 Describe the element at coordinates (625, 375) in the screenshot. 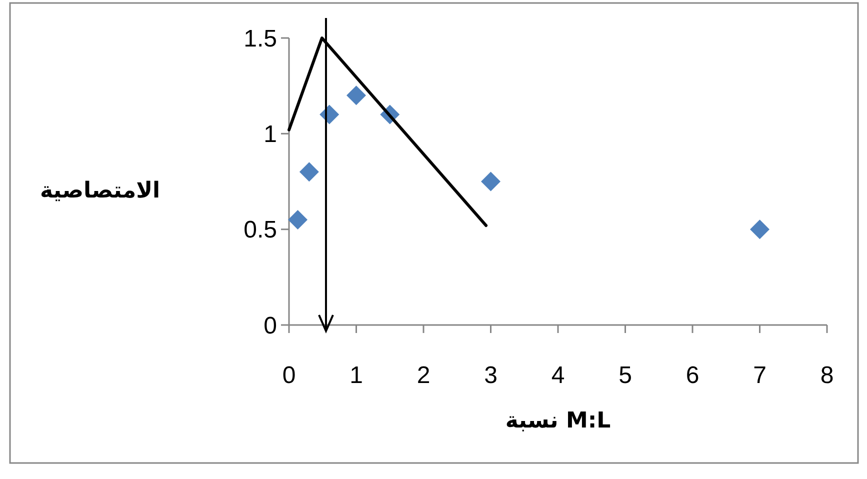

I see `x-tick-label: 5` at that location.